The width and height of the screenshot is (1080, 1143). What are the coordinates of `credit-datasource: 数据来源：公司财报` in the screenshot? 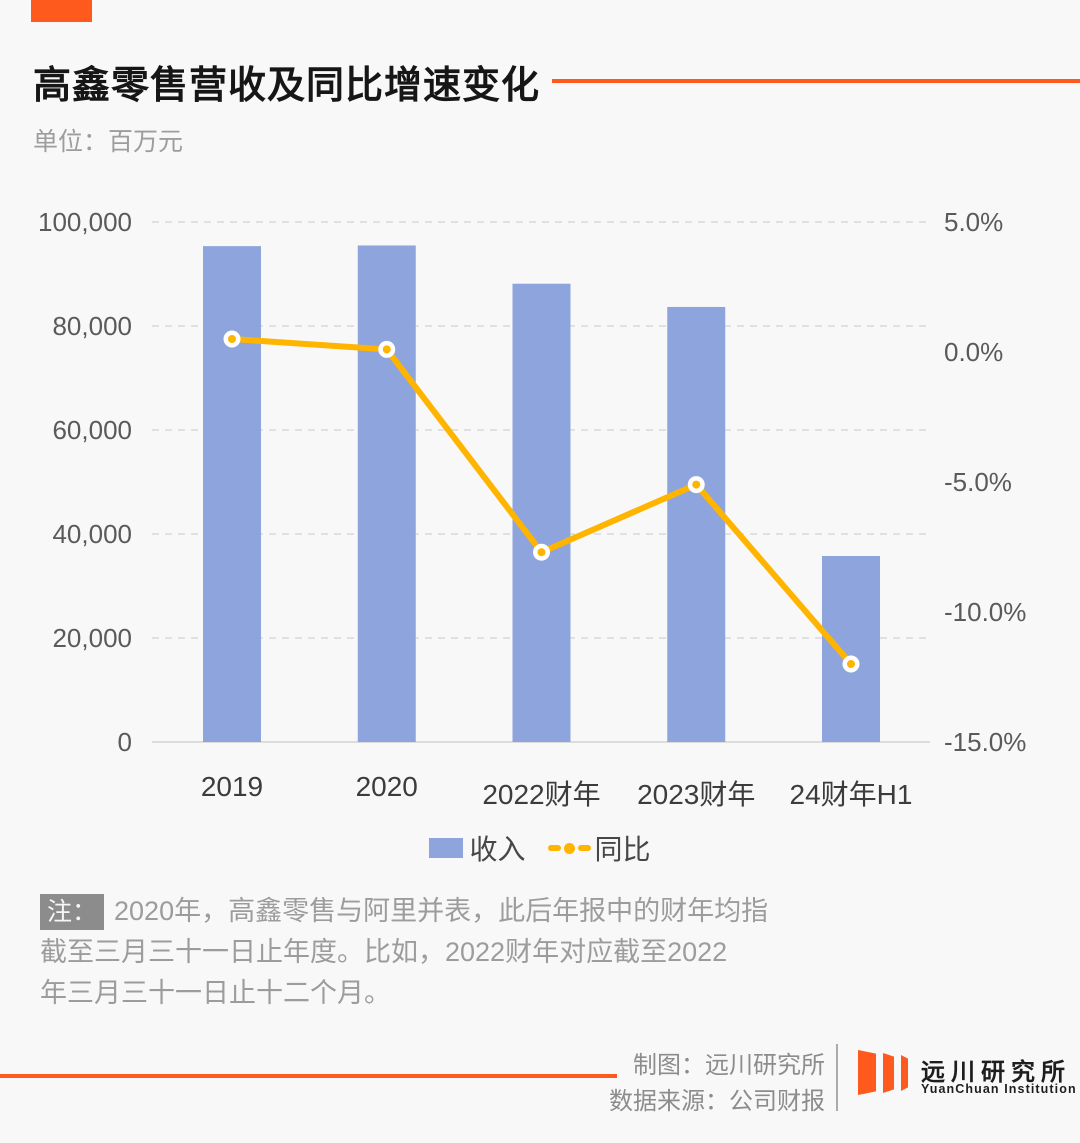 It's located at (717, 1101).